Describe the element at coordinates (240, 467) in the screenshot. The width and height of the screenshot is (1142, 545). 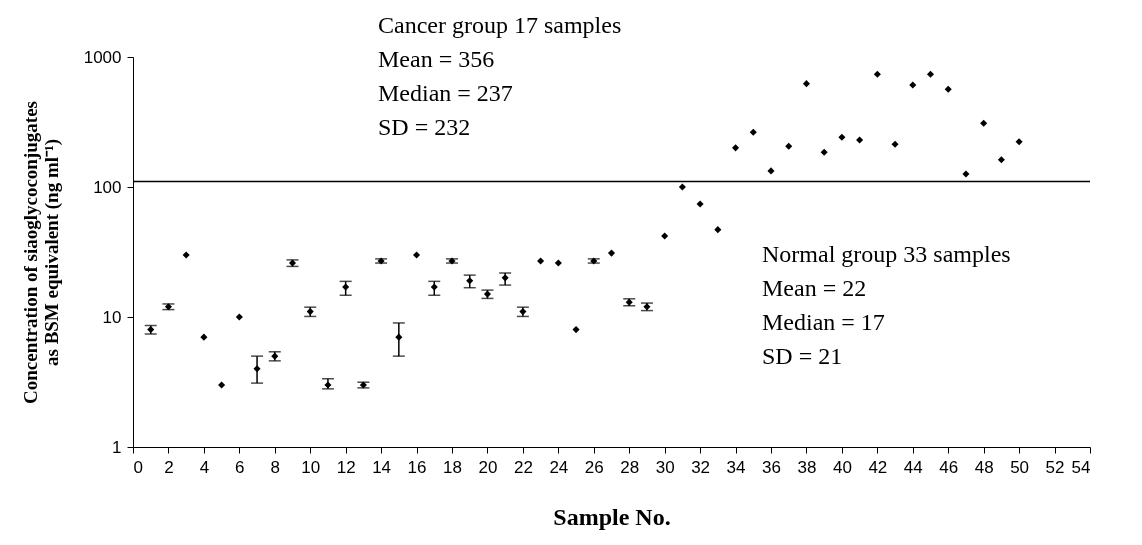
I see `x-tick-label: 6` at that location.